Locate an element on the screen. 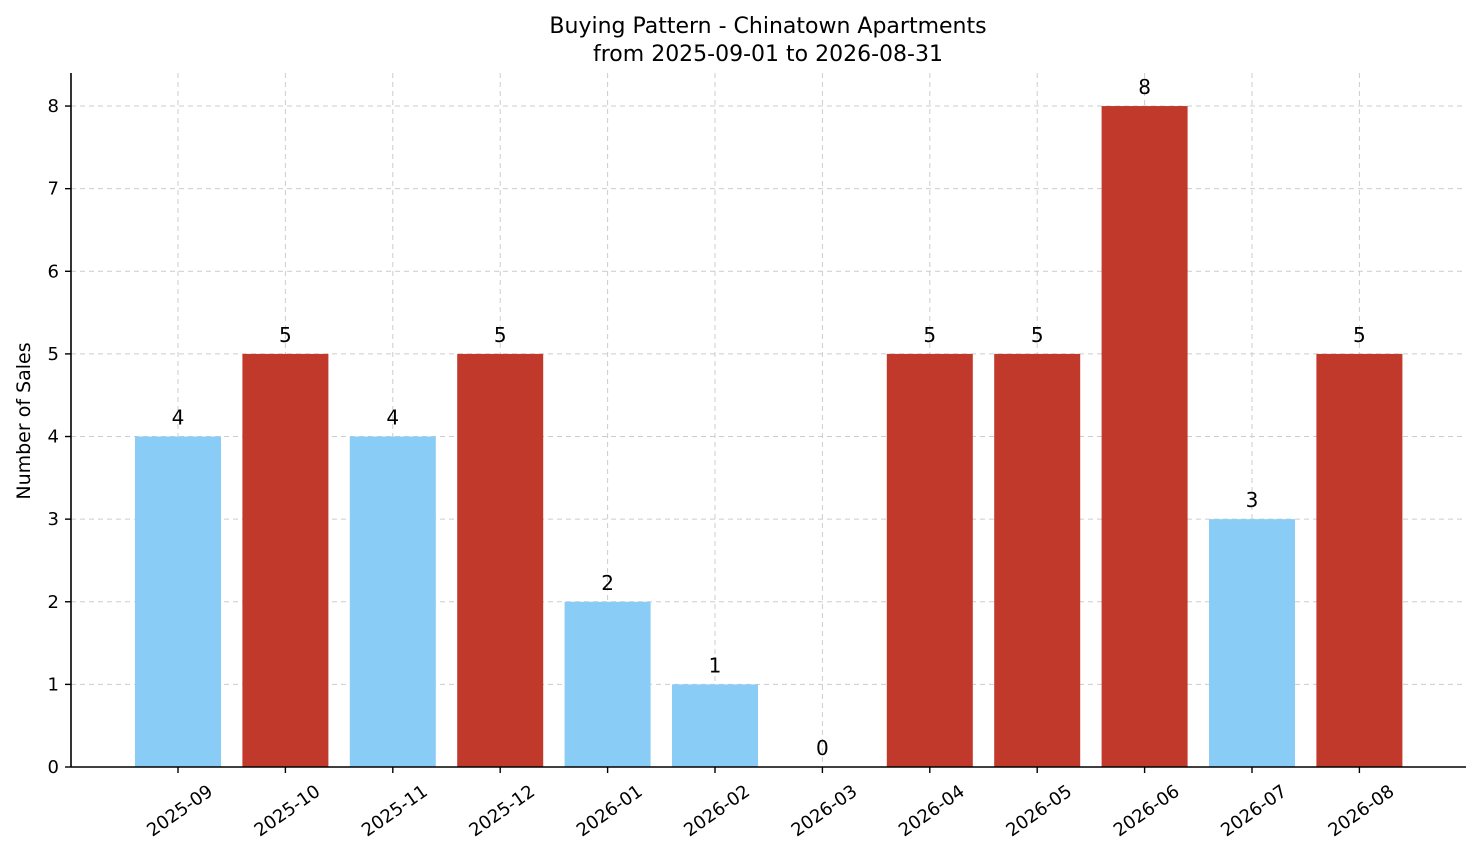 This screenshot has height=863, width=1481. data-label: 3 is located at coordinates (1252, 500).